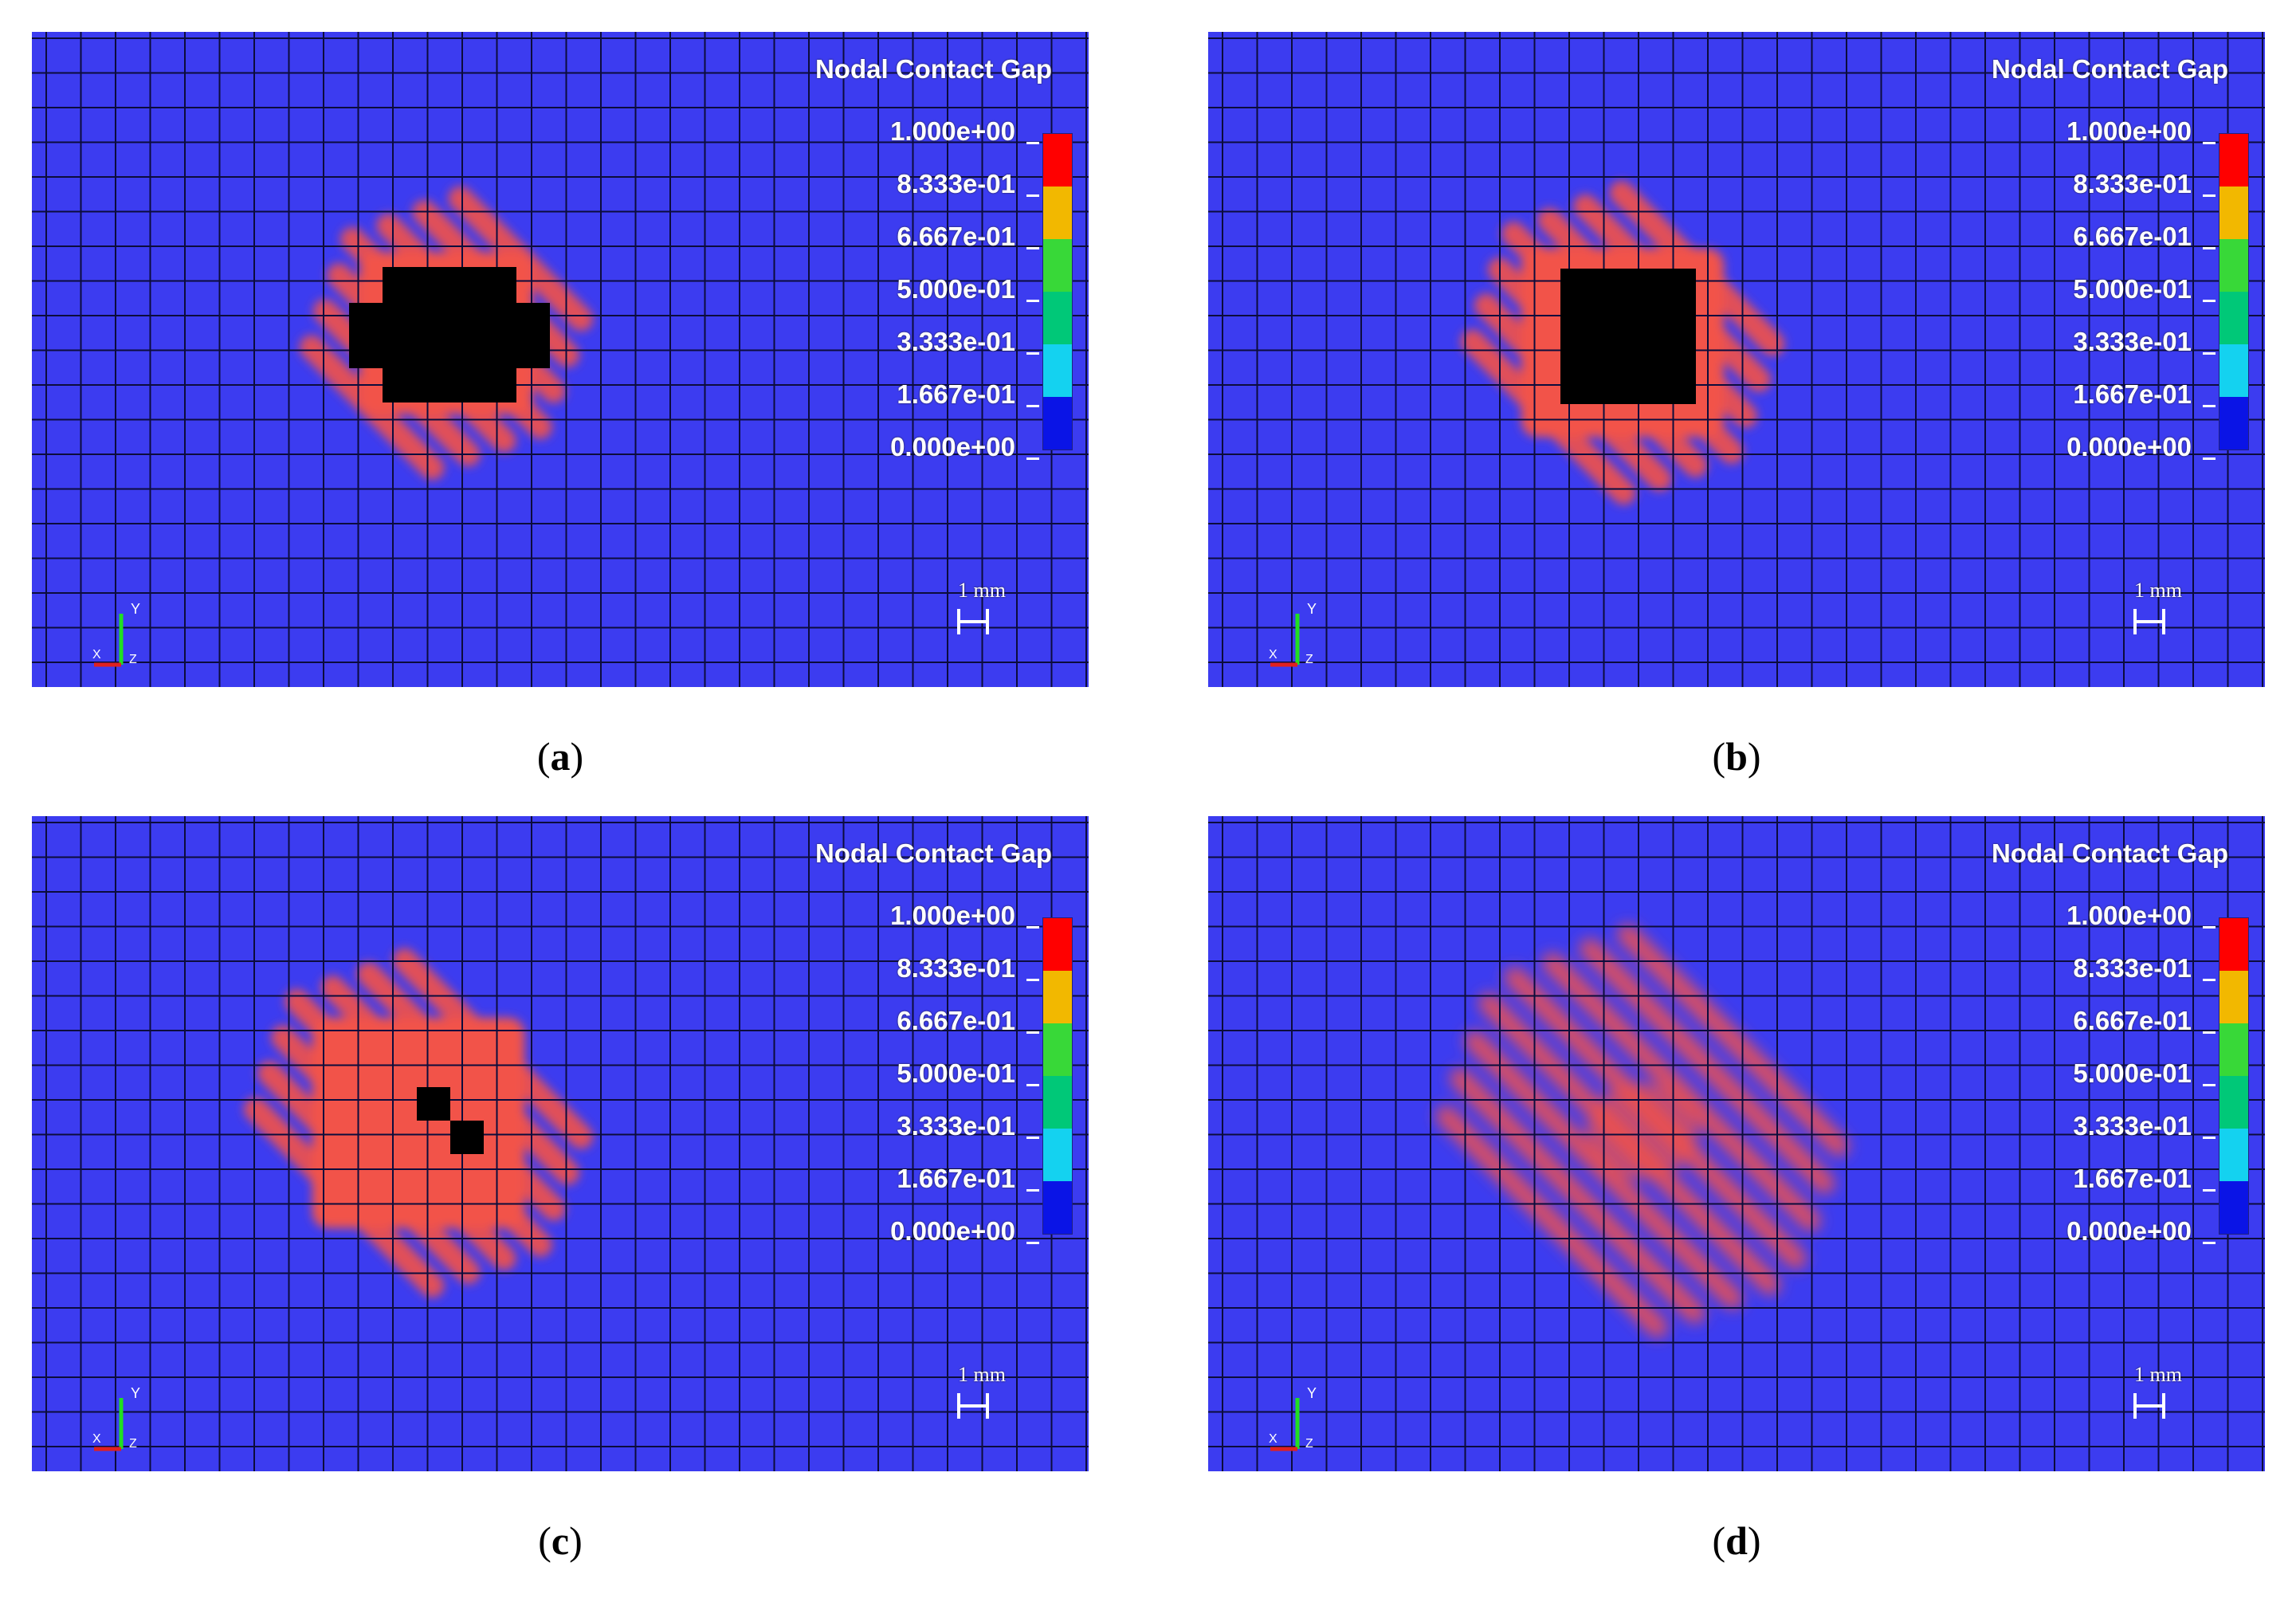  What do you see at coordinates (560, 1540) in the screenshot?
I see `caption-letter: c` at bounding box center [560, 1540].